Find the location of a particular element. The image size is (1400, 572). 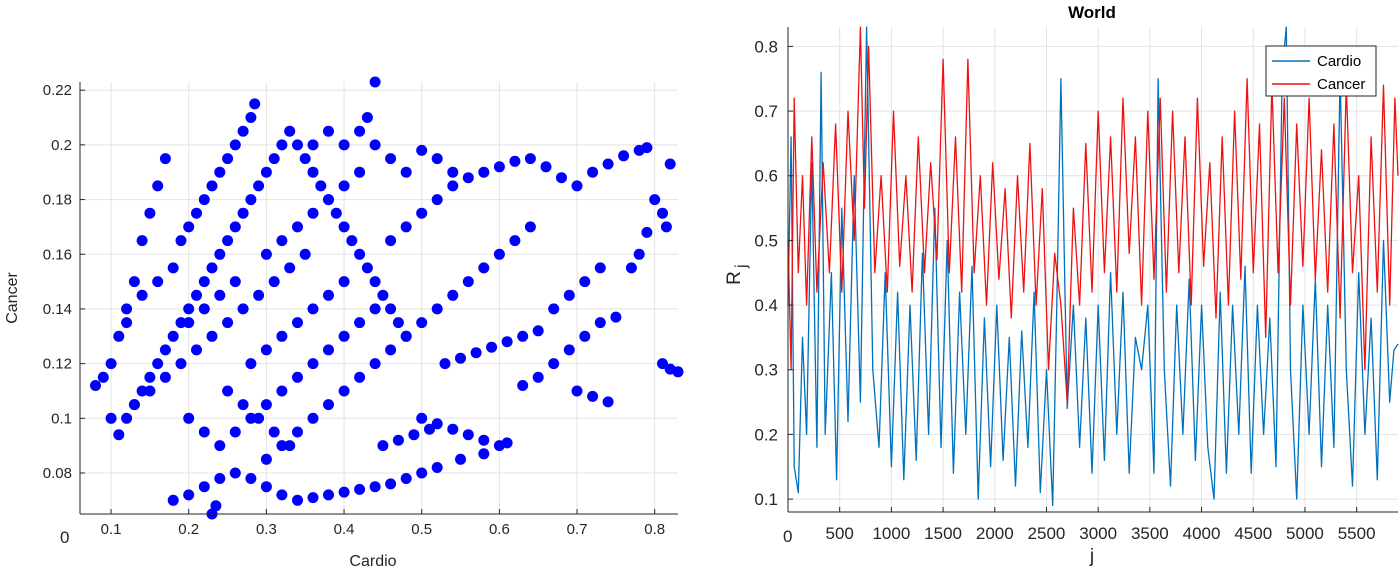

scatter-x-tick-label: 0.7 is located at coordinates (577, 529).